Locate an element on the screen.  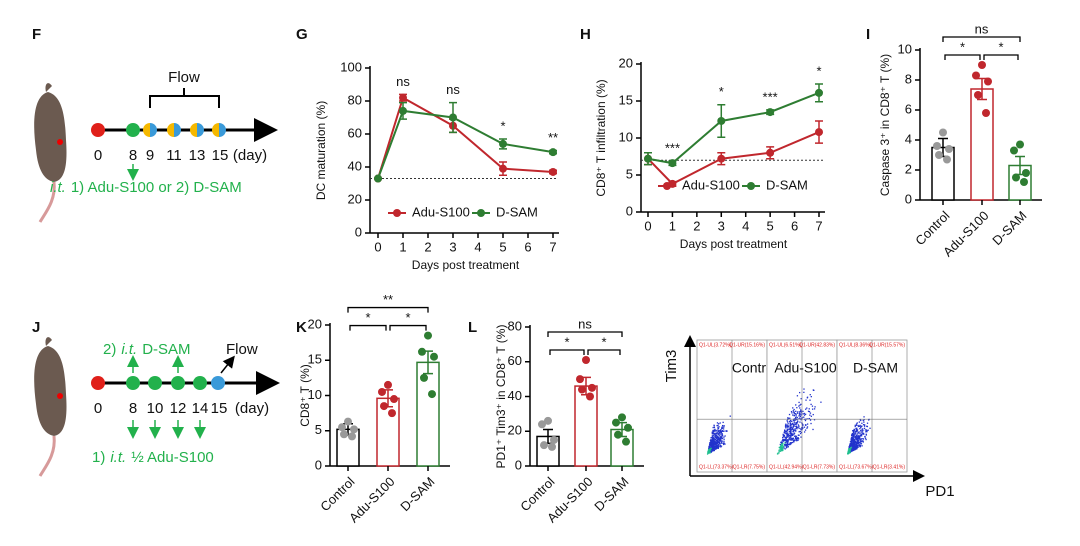
legend-label: Adu-S100 is located at coordinates (441, 211).